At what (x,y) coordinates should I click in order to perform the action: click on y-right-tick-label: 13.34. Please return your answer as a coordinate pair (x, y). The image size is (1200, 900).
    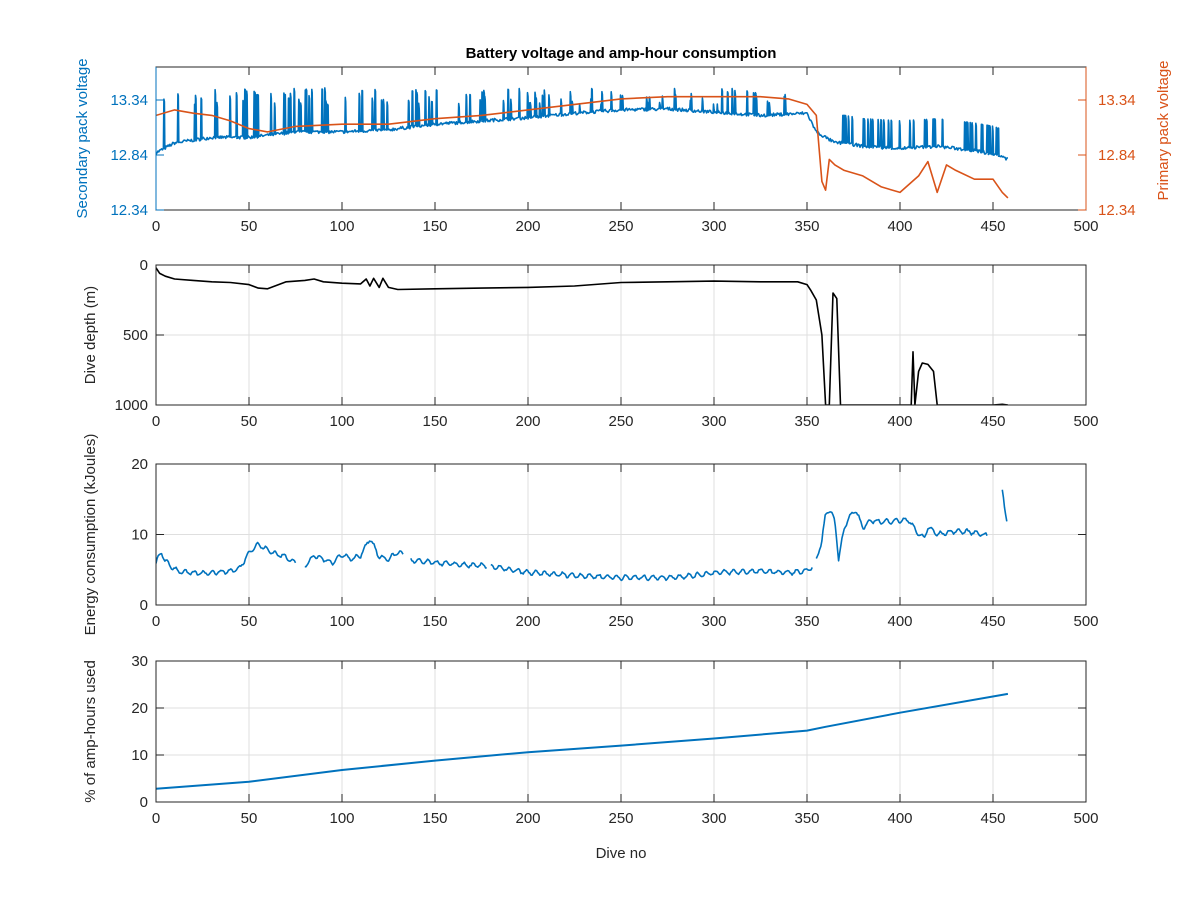
    Looking at the image, I should click on (1117, 100).